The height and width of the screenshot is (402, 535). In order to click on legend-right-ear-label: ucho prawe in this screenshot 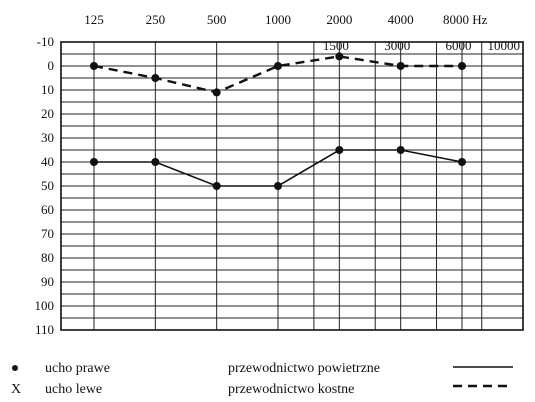, I will do `click(77, 368)`.